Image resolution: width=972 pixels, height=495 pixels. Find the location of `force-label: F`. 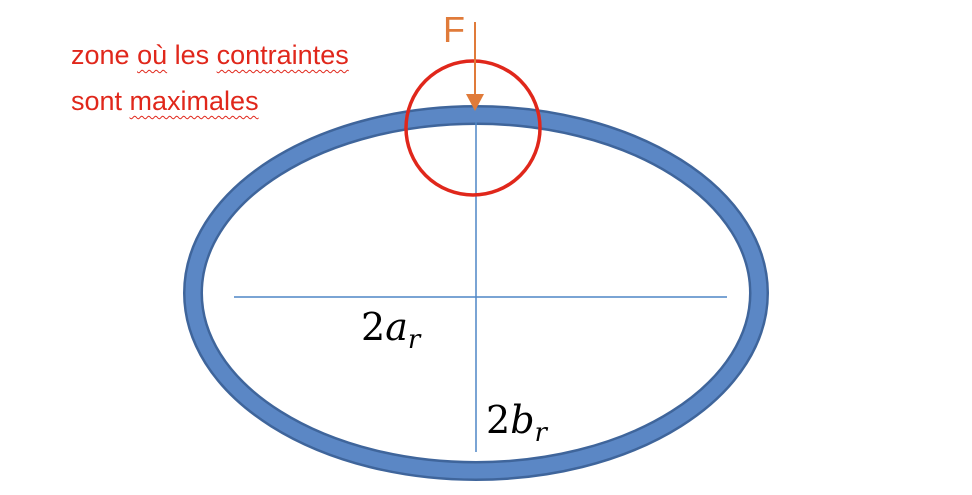

force-label: F is located at coordinates (454, 29).